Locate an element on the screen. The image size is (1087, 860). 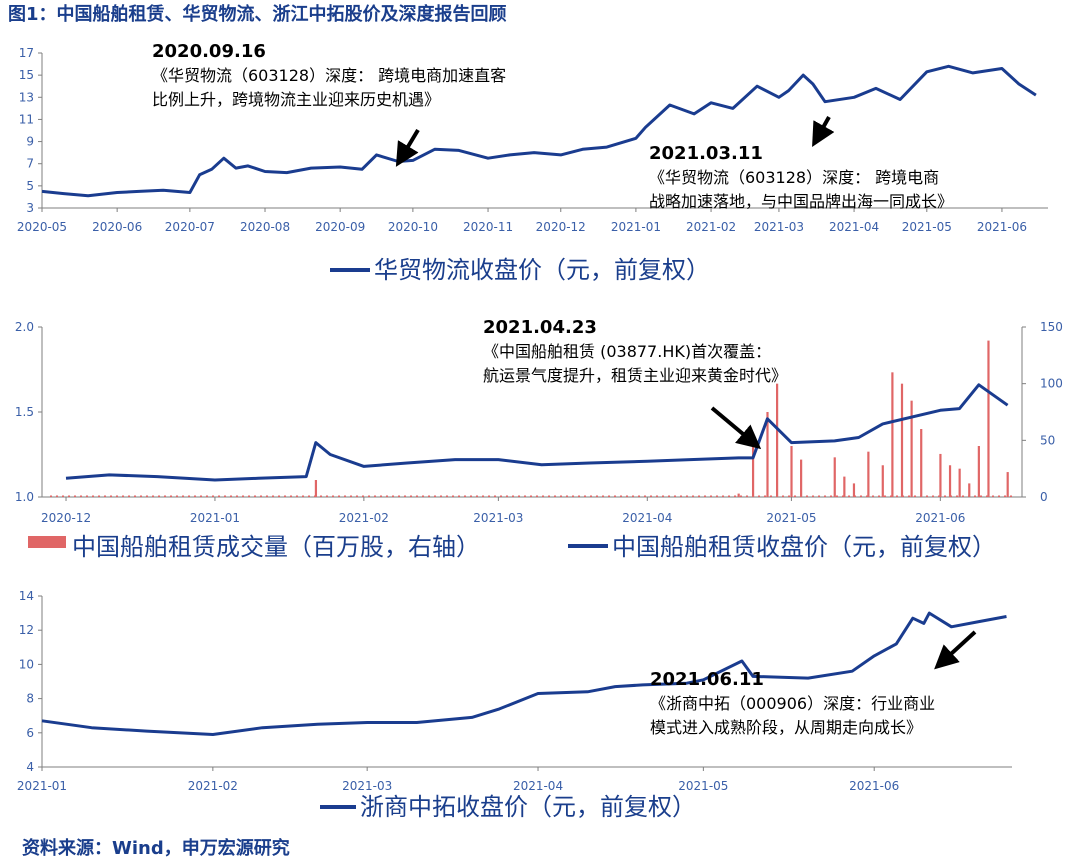
figure-title: 图1：中国船舶租赁、华贸物流、浙江中拓股价及深度报告回顾 is located at coordinates (257, 14).